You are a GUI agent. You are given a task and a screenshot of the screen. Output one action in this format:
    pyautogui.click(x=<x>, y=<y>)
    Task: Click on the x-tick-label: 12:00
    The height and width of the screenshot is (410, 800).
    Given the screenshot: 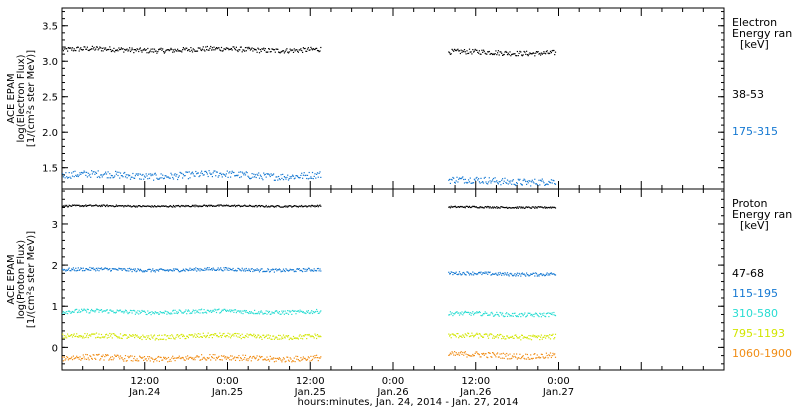 What is the action you would take?
    pyautogui.click(x=144, y=381)
    